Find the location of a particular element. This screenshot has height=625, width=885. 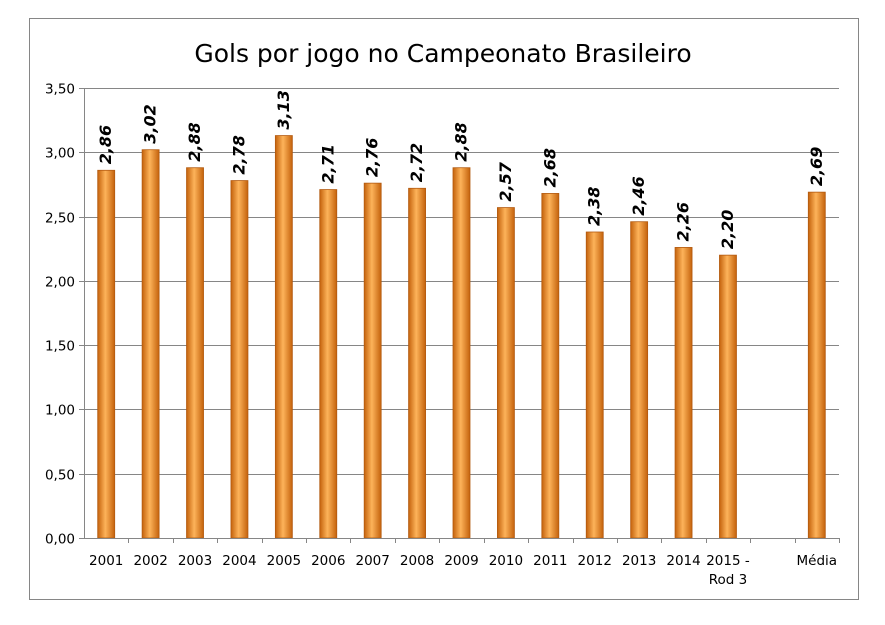

y-tick-label: 2,00 is located at coordinates (60, 283).